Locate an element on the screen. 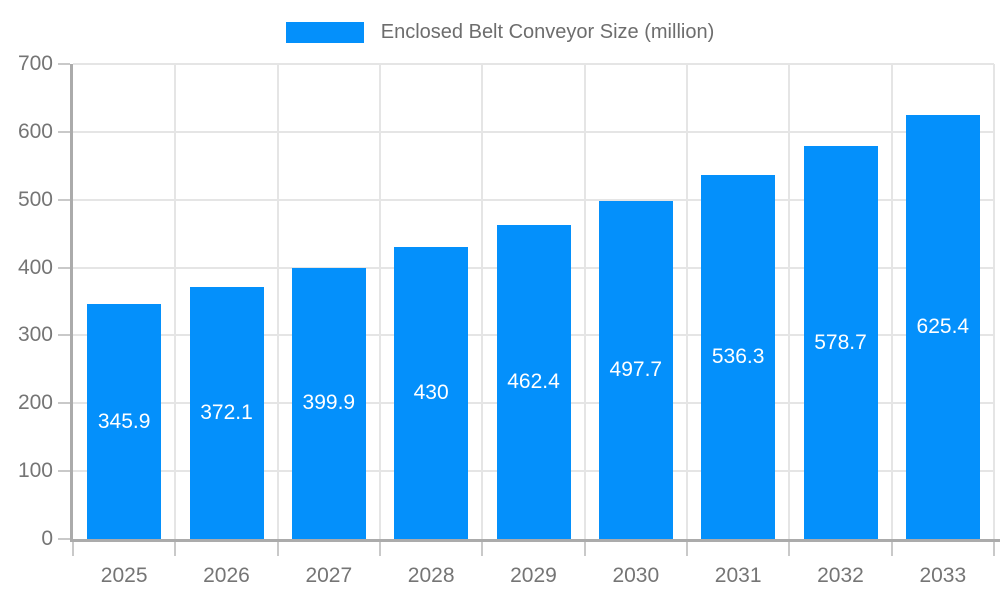 This screenshot has width=1000, height=600. x-axis-tick-label: 2032 is located at coordinates (840, 575).